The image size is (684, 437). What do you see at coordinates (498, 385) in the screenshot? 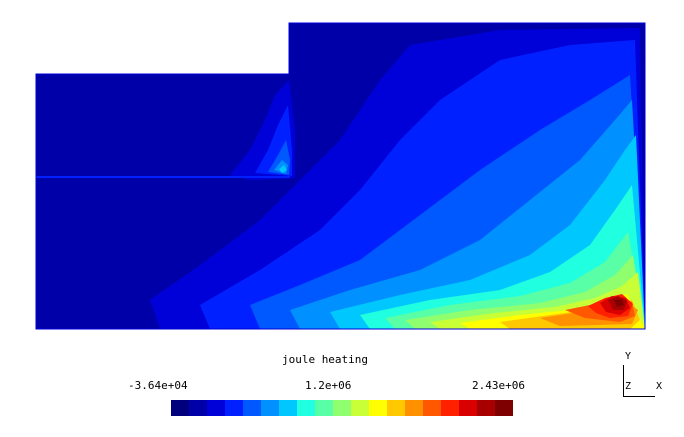
I see `legend-max-label: 2.43e+06` at bounding box center [498, 385].